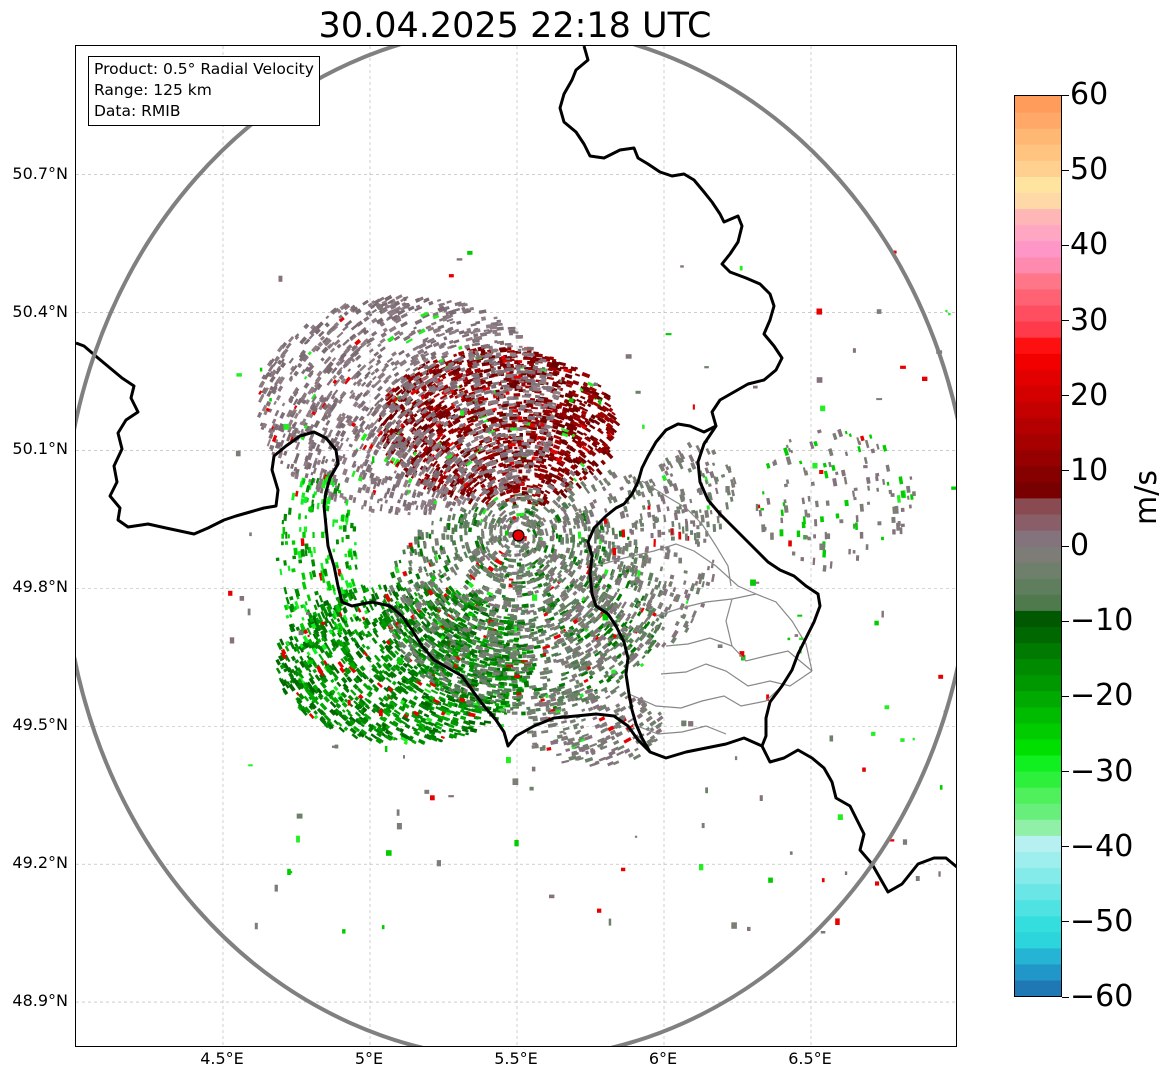 The height and width of the screenshot is (1081, 1171). Describe the element at coordinates (1089, 170) in the screenshot. I see `colorbar-tick-label: 50` at that location.